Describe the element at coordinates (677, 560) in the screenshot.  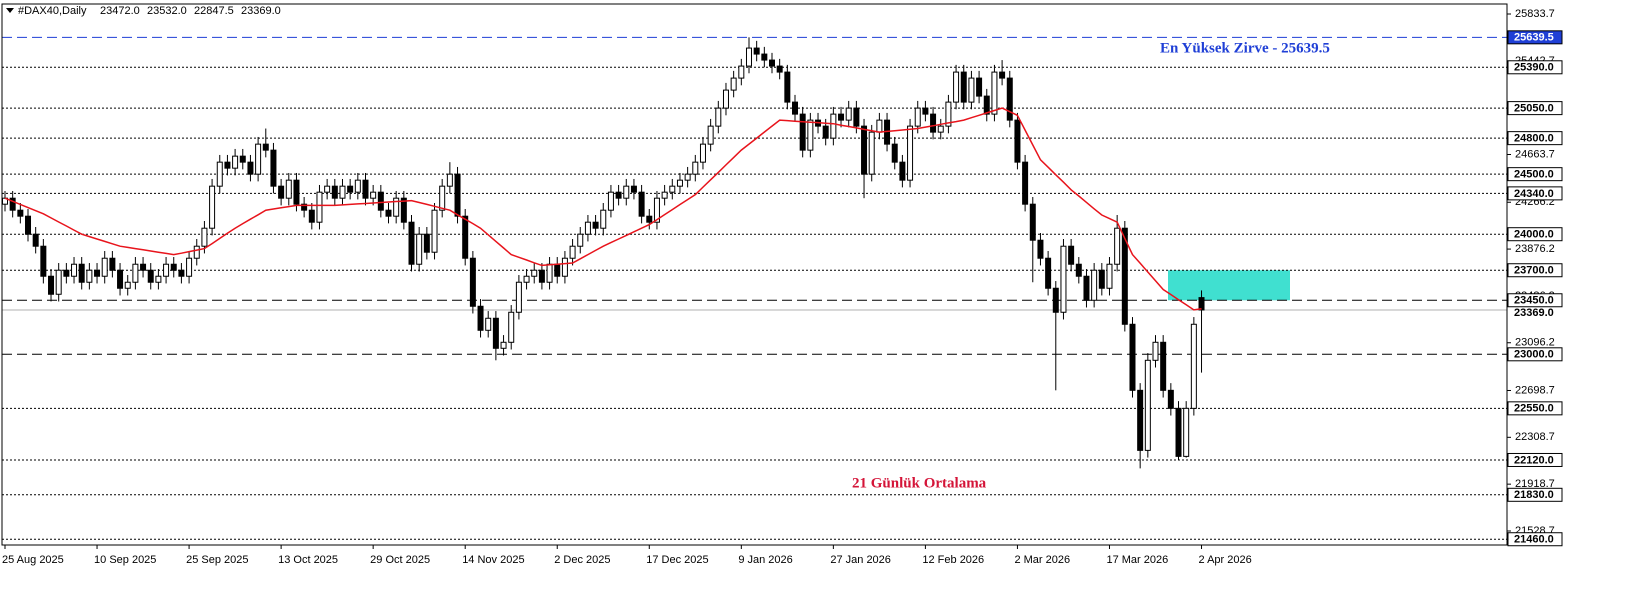
I see `x-tick-label: 17 Dec 2025` at that location.